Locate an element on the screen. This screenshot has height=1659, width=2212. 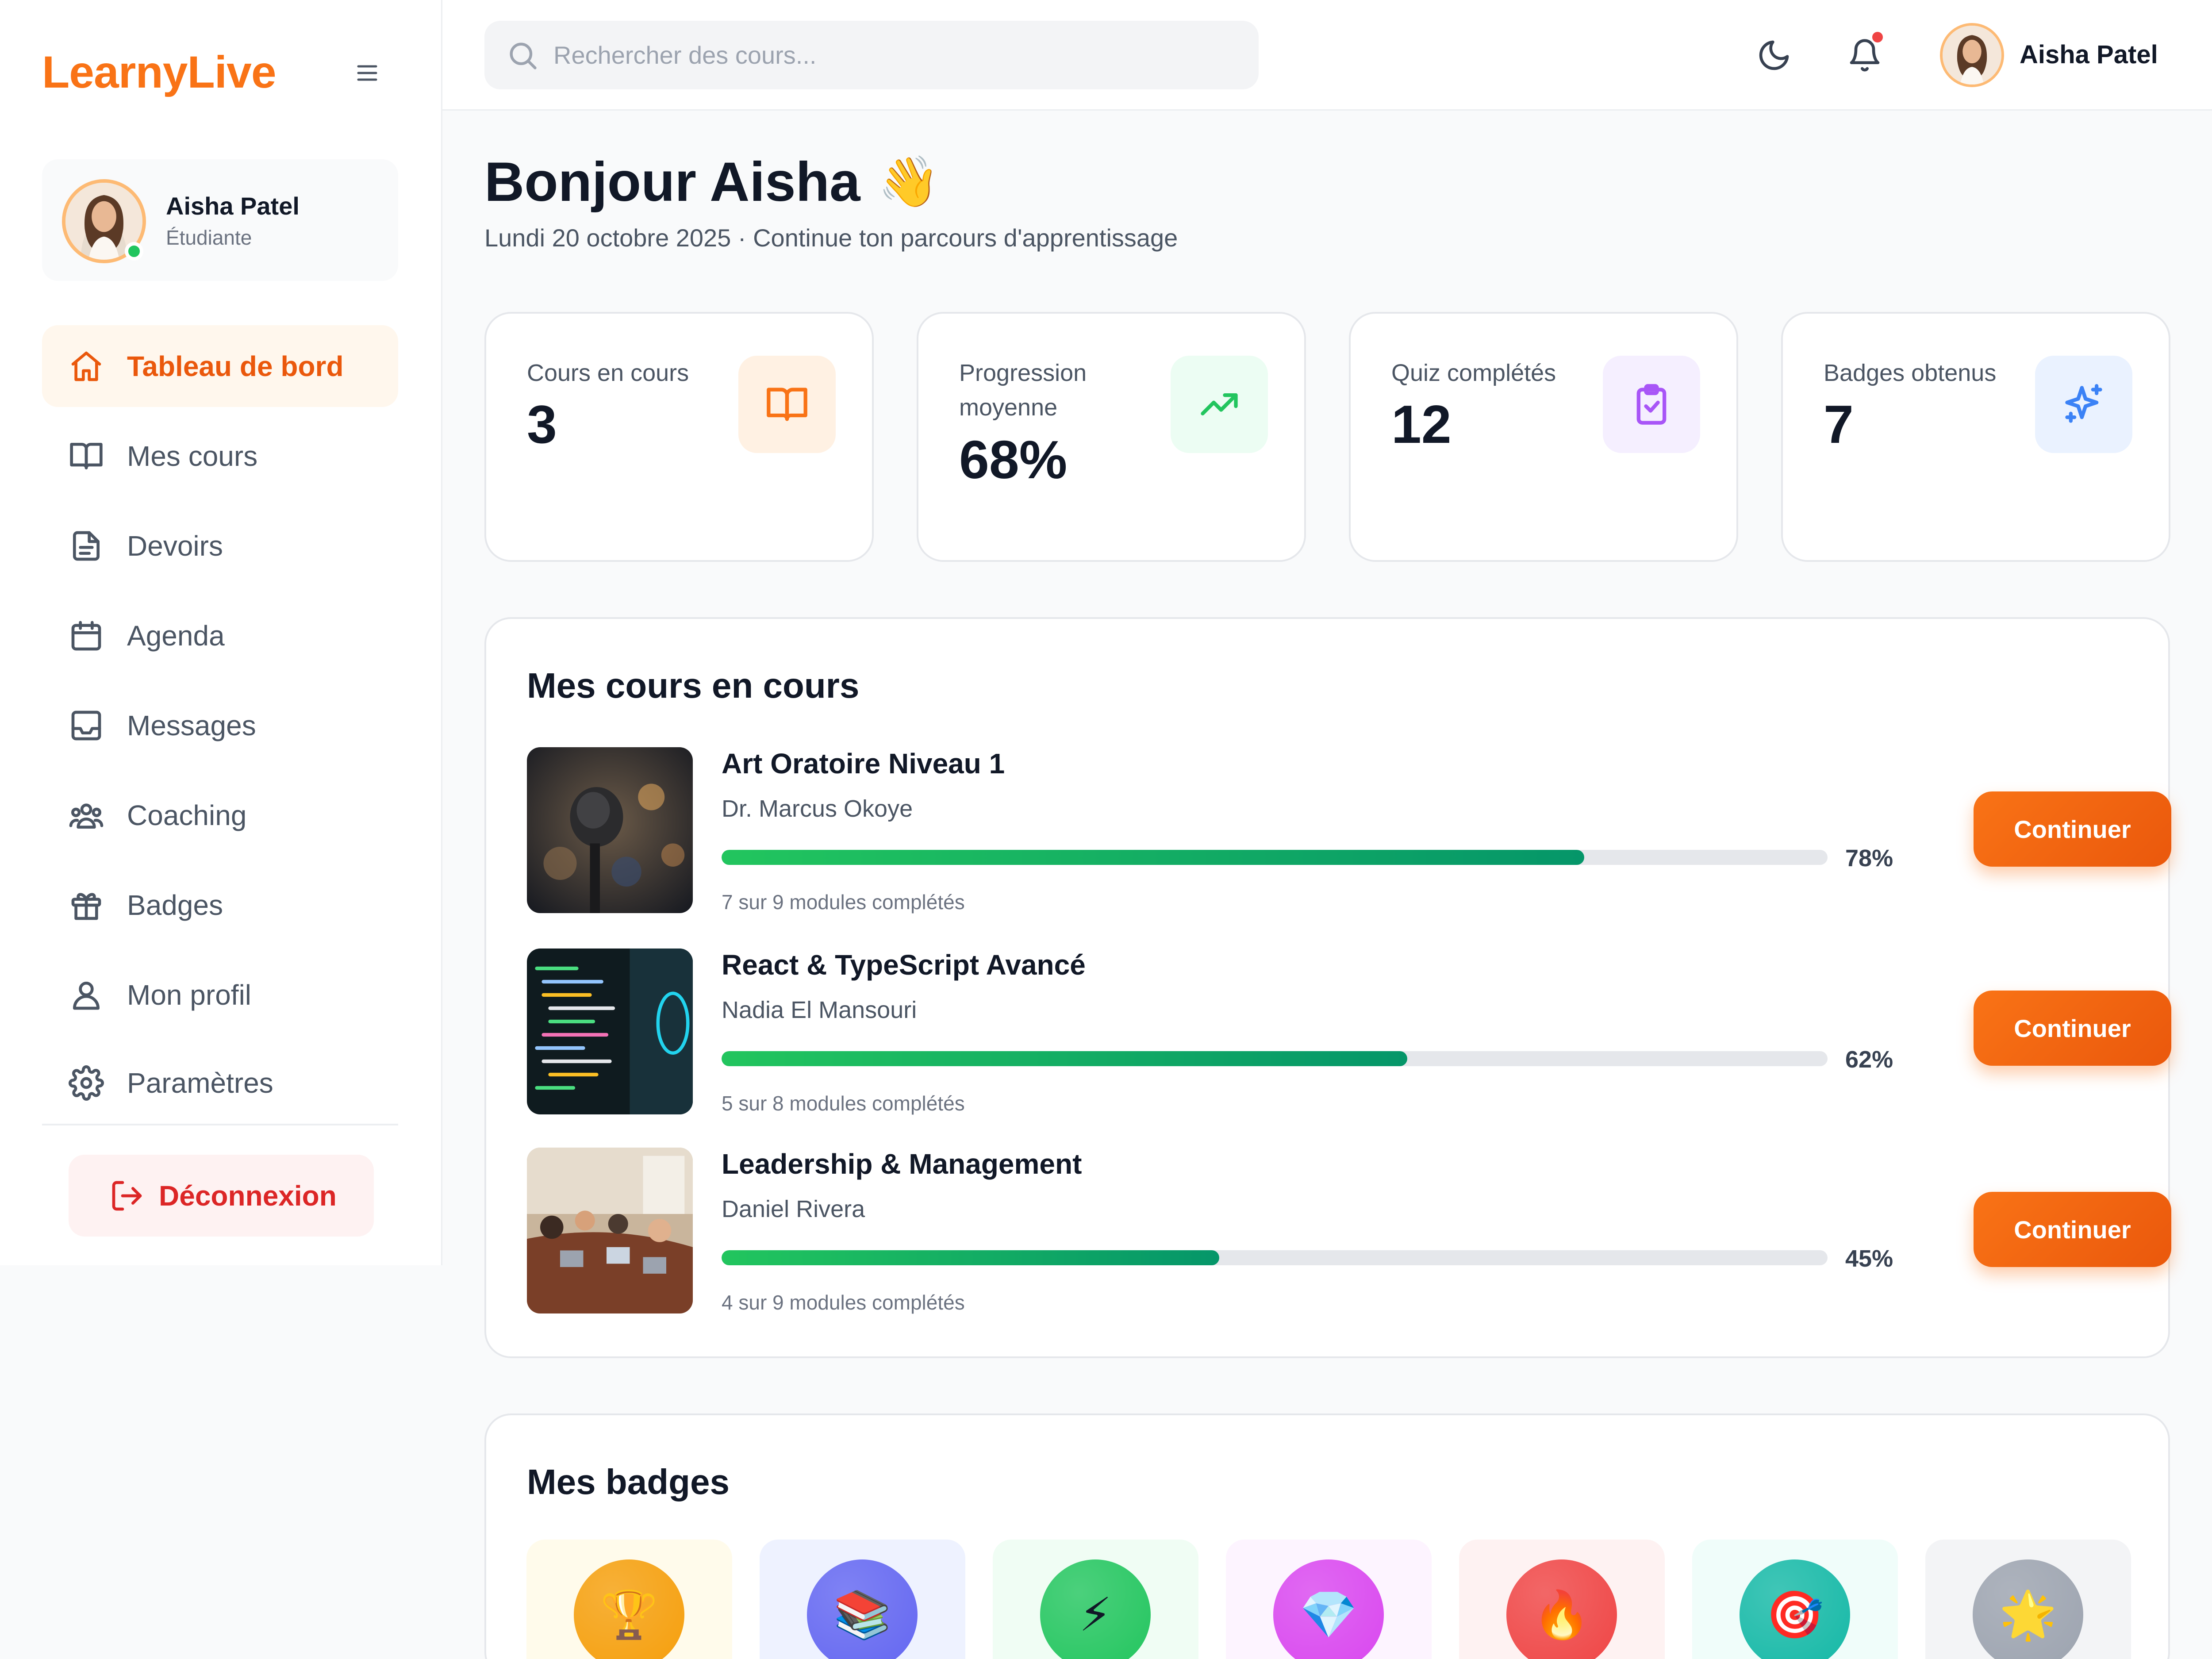
sidebar-item-label: Agenda is located at coordinates (176, 635).